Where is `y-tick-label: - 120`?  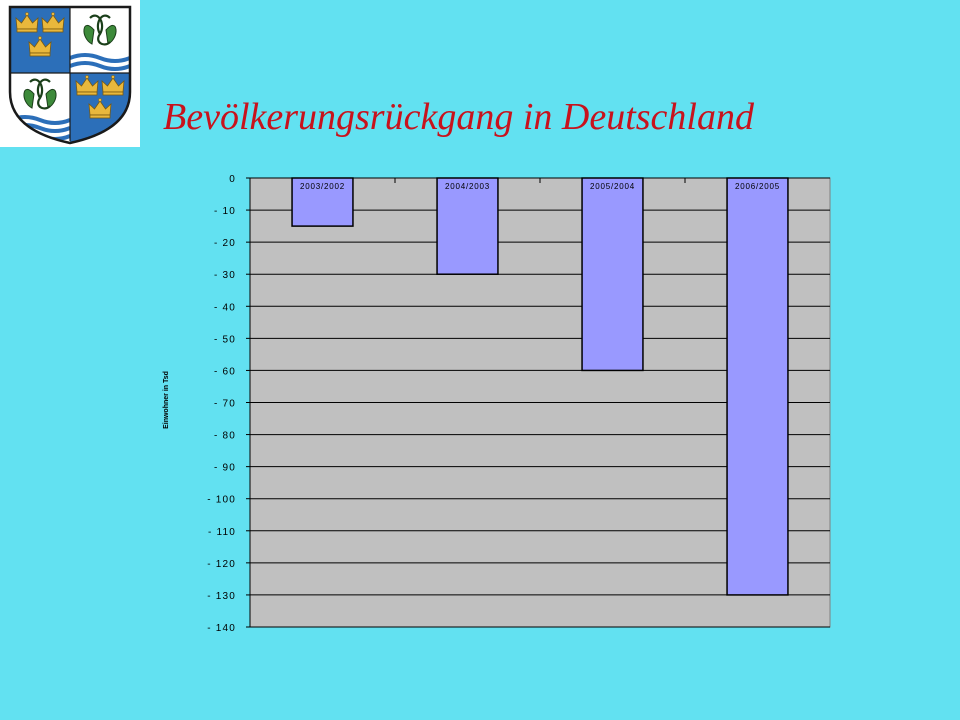
y-tick-label: - 120 is located at coordinates (221, 564).